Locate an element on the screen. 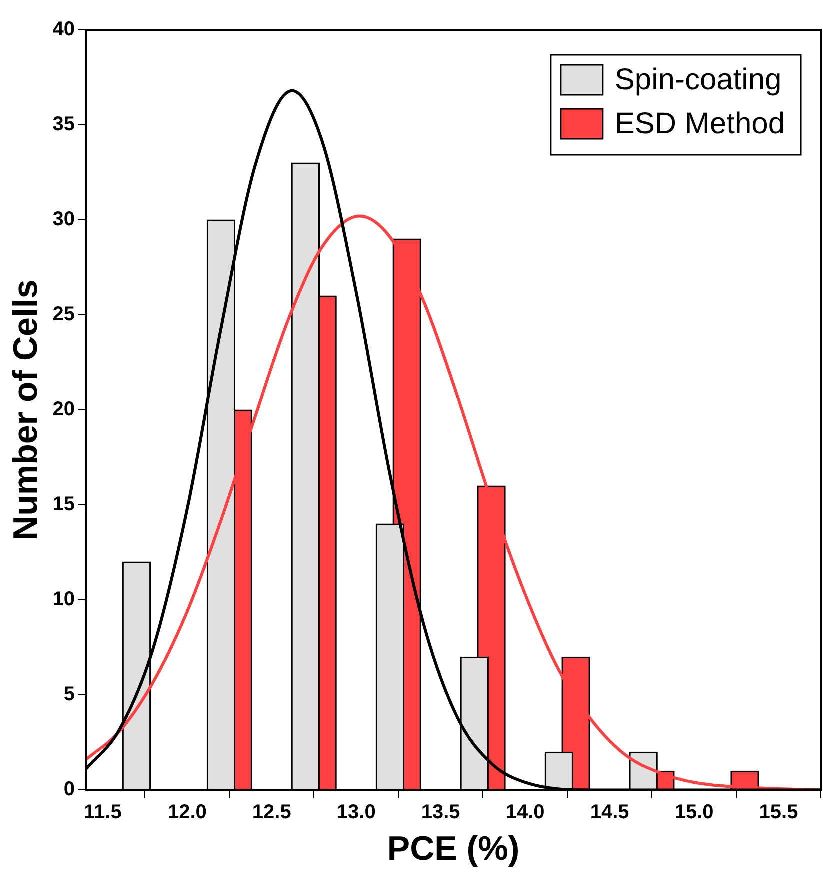 The width and height of the screenshot is (823, 875). x-tick-label: 15.5 is located at coordinates (778, 813).